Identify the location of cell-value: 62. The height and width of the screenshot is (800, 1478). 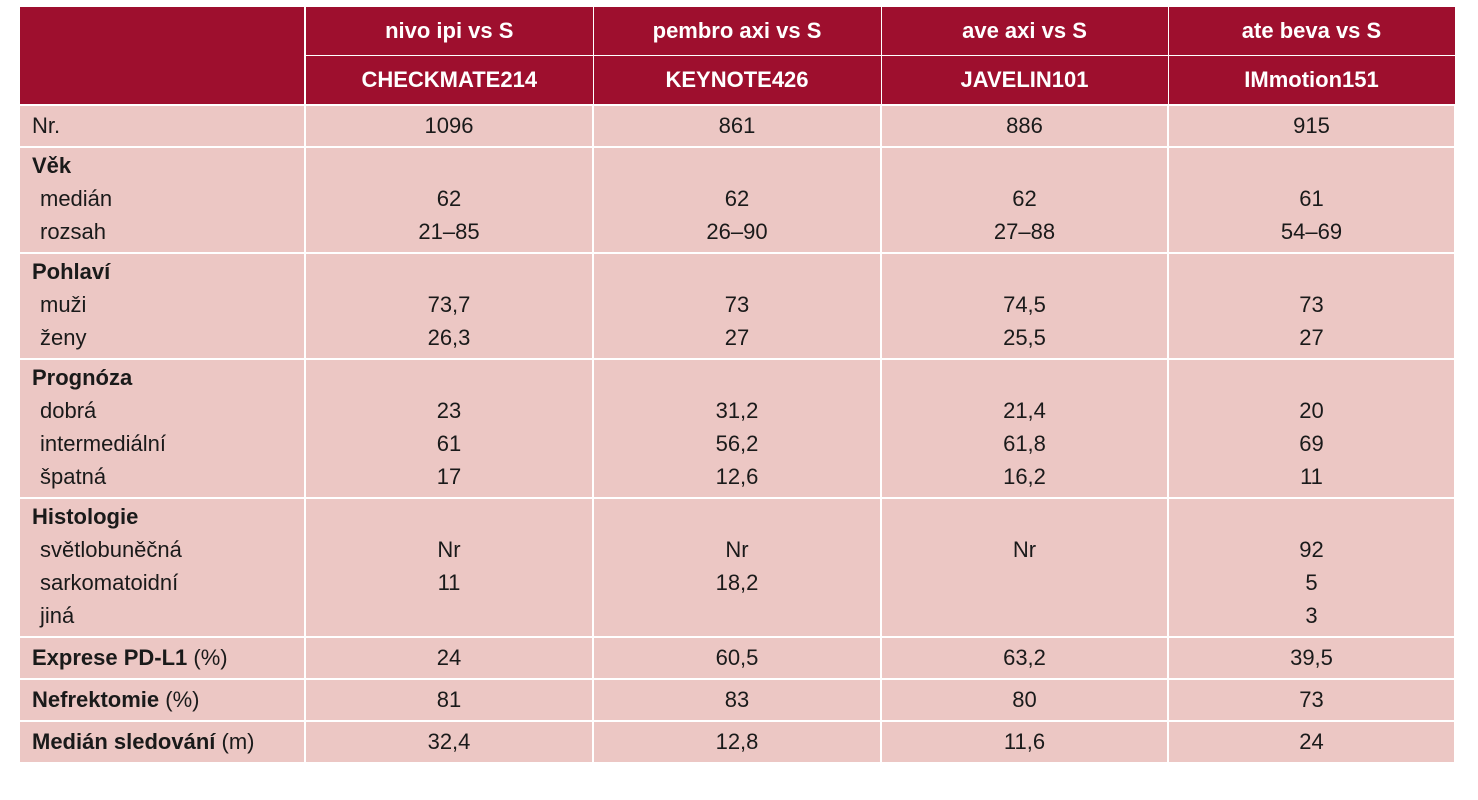
(449, 198).